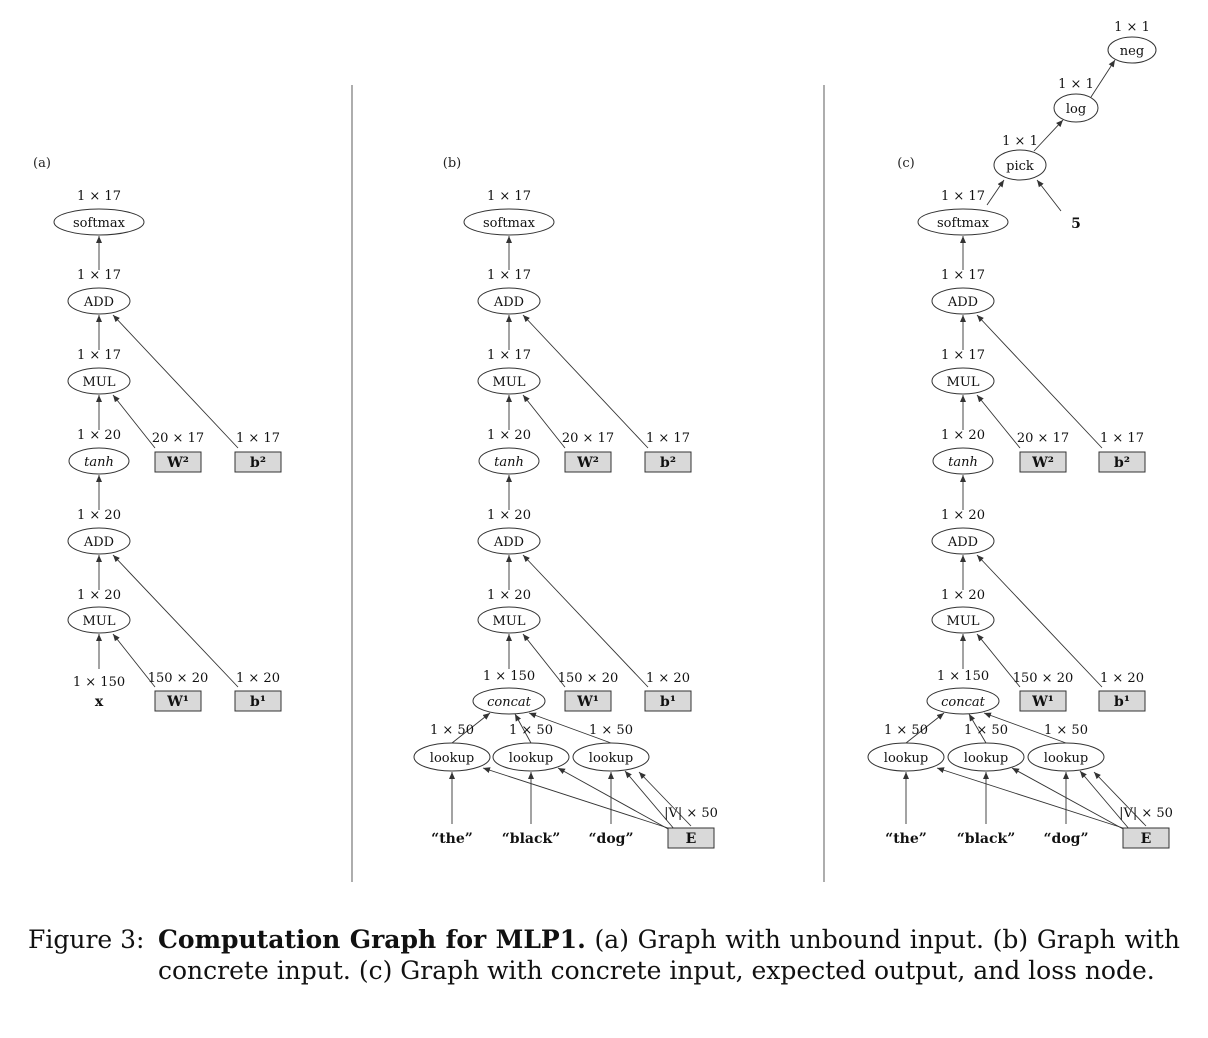  I want to click on panel-label: (a), so click(42, 163).